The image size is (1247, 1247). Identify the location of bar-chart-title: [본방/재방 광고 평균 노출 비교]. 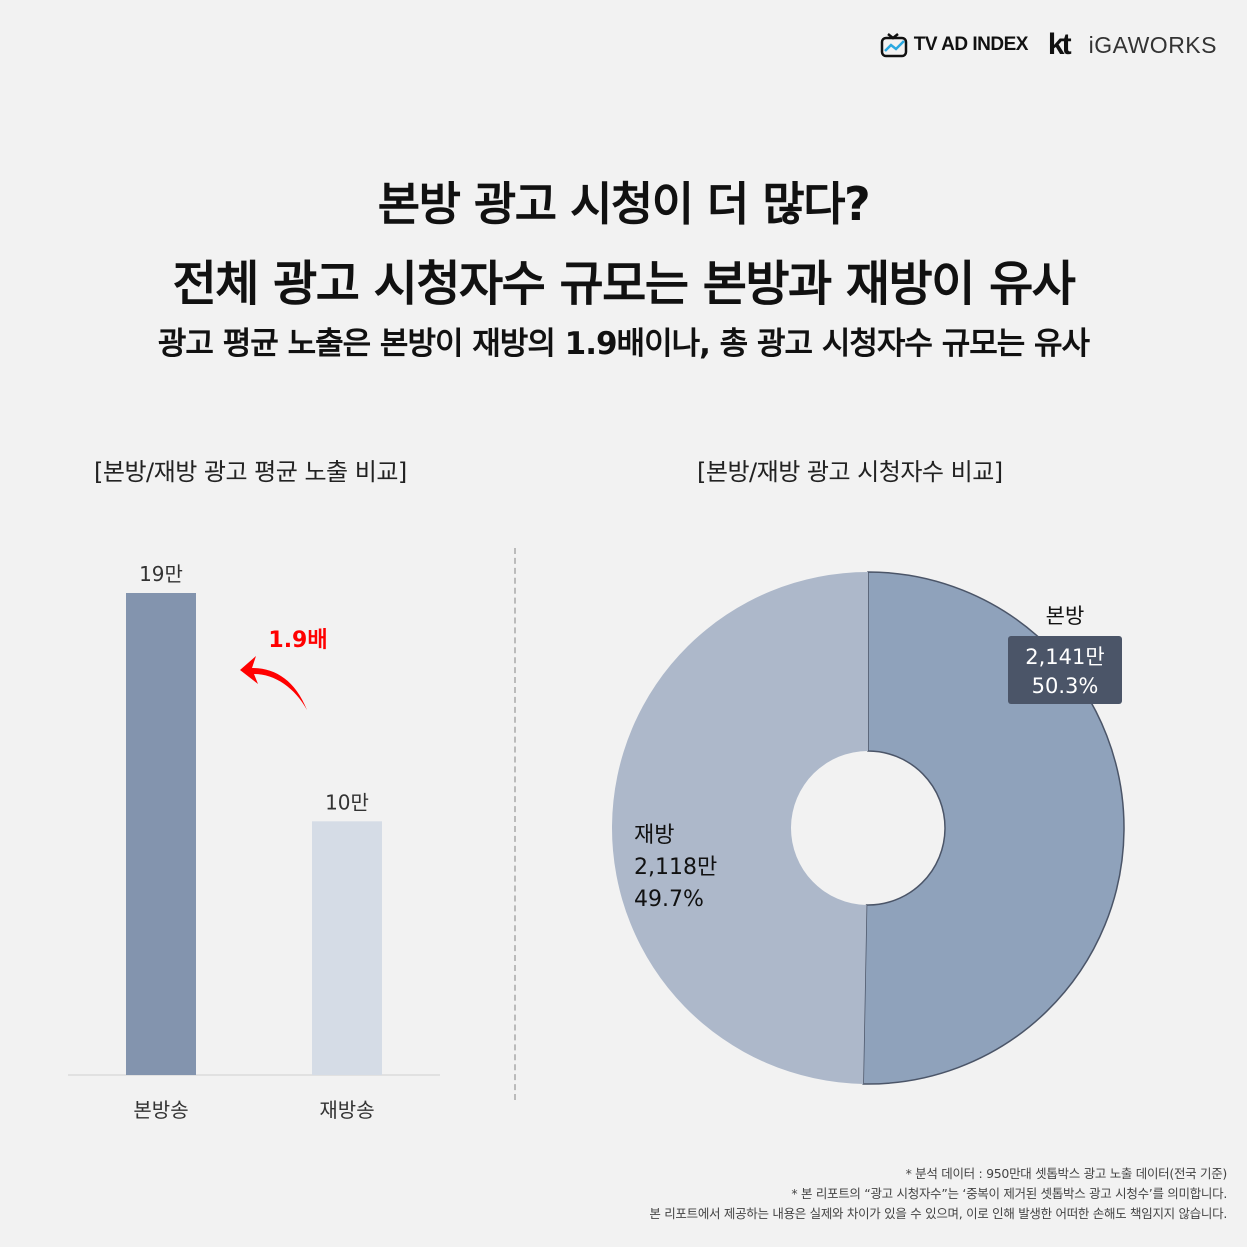
(250, 472).